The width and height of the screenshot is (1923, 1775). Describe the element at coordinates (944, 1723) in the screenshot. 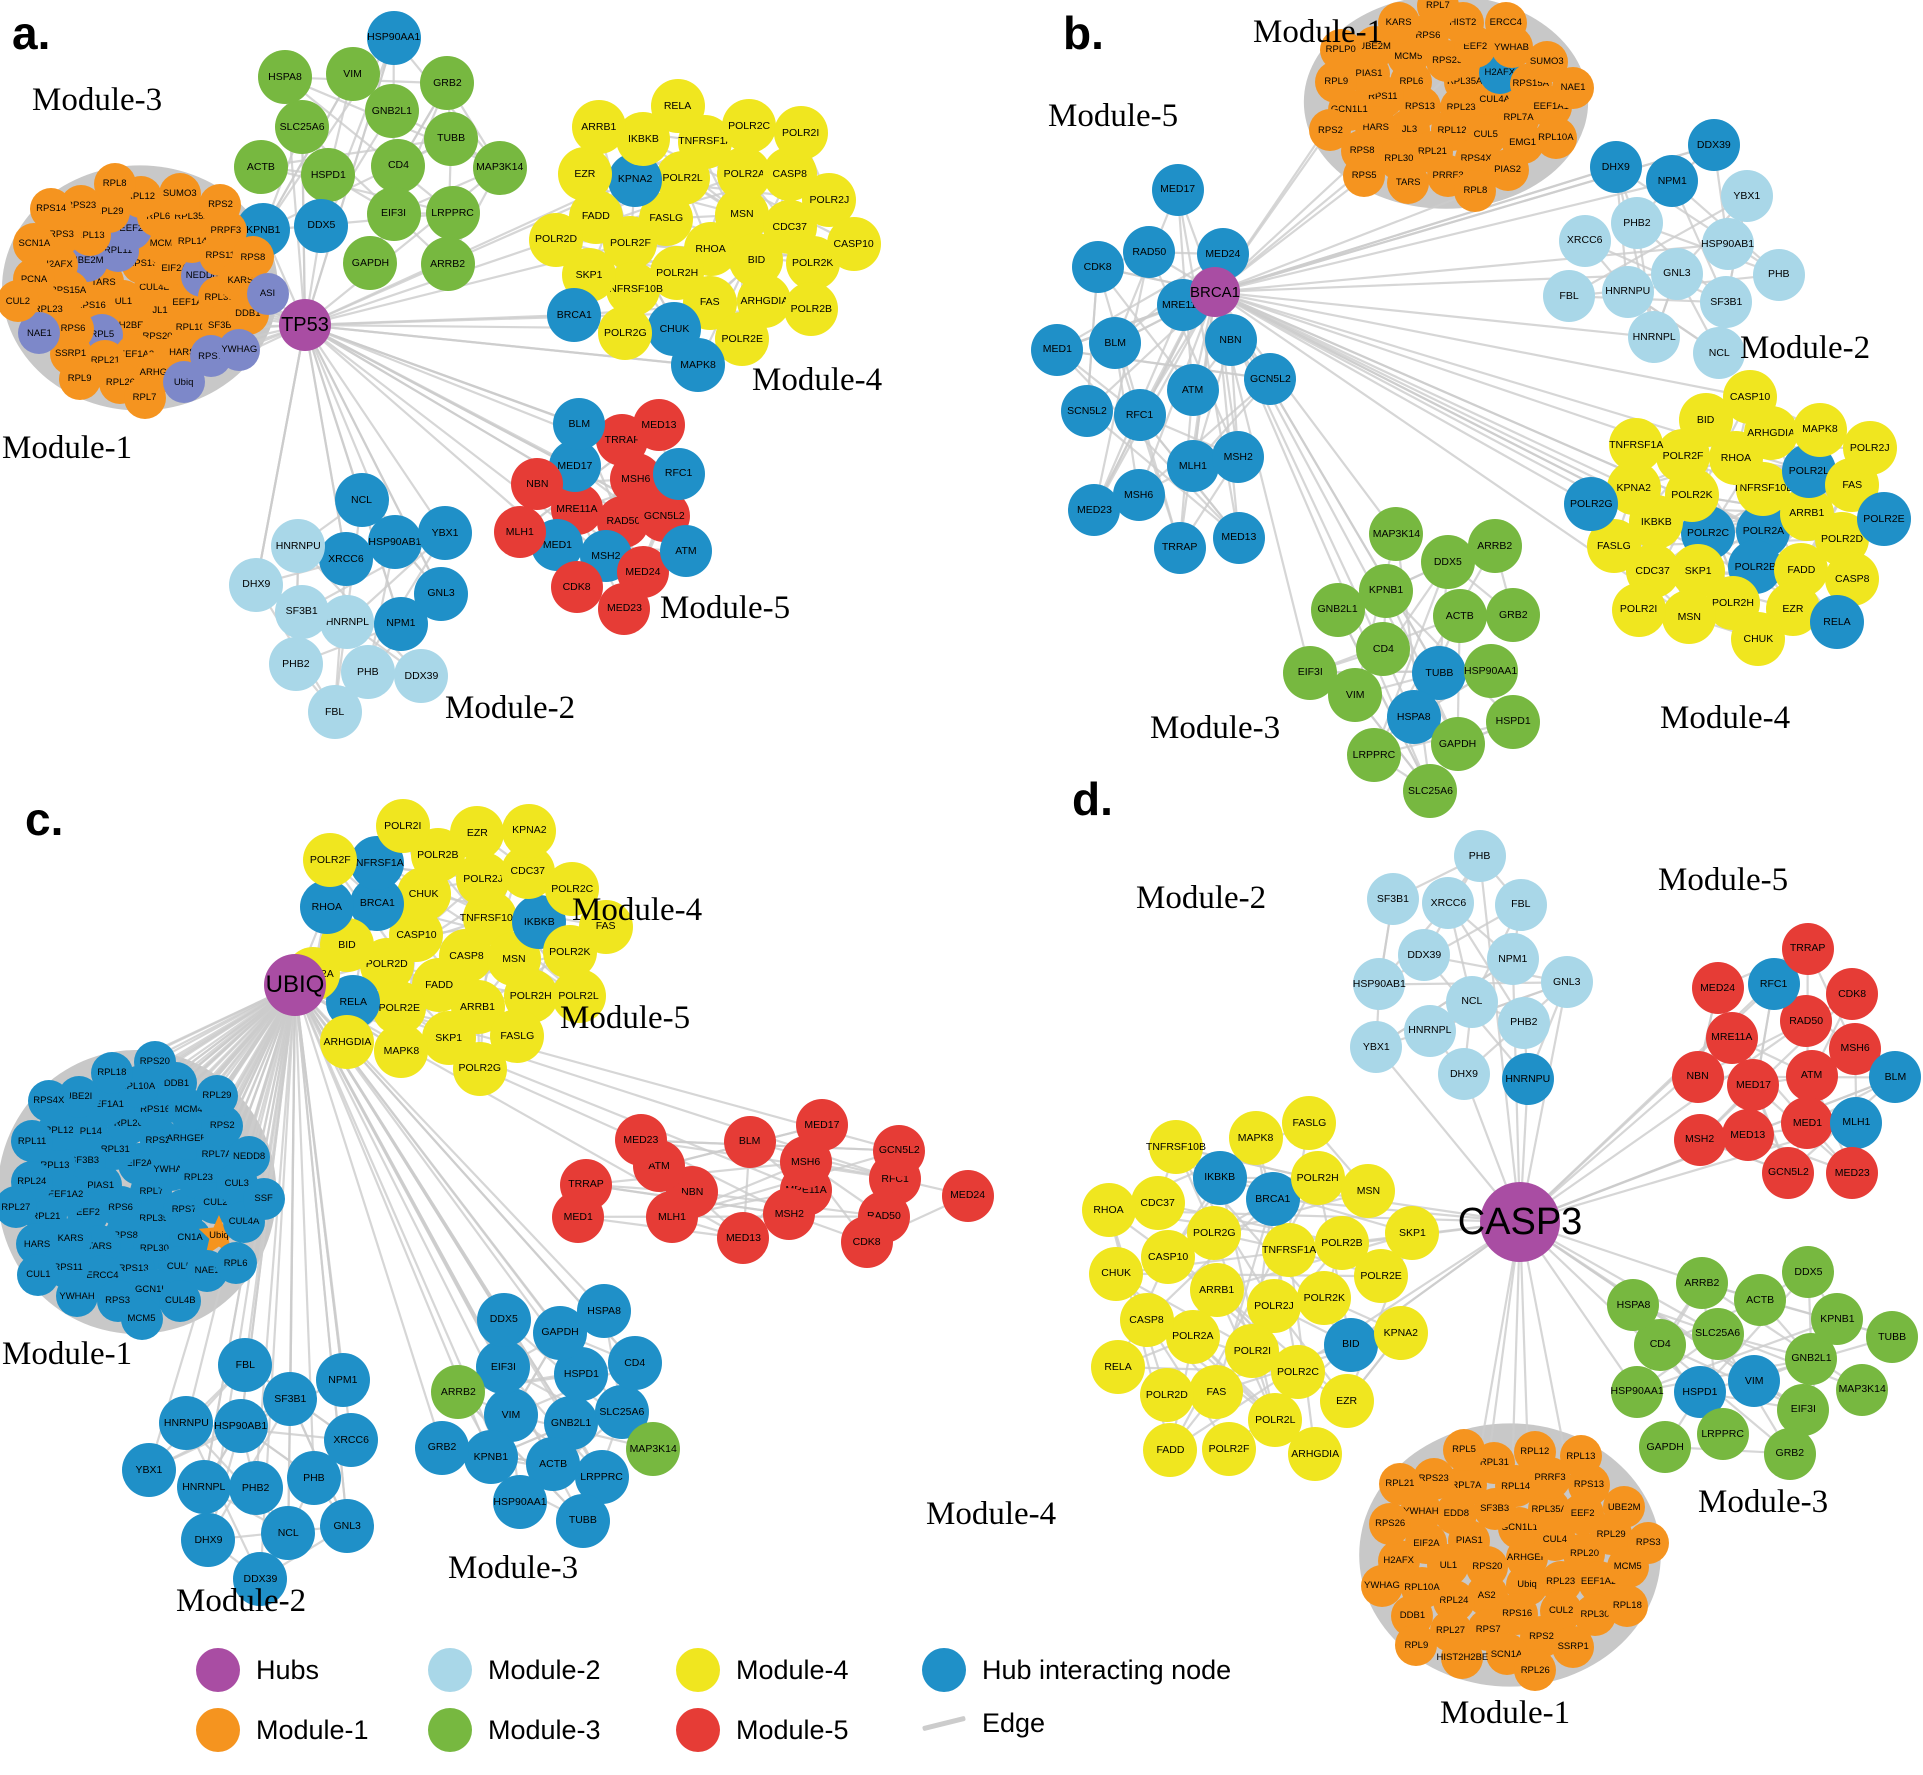

I see `legend-edge-line` at that location.